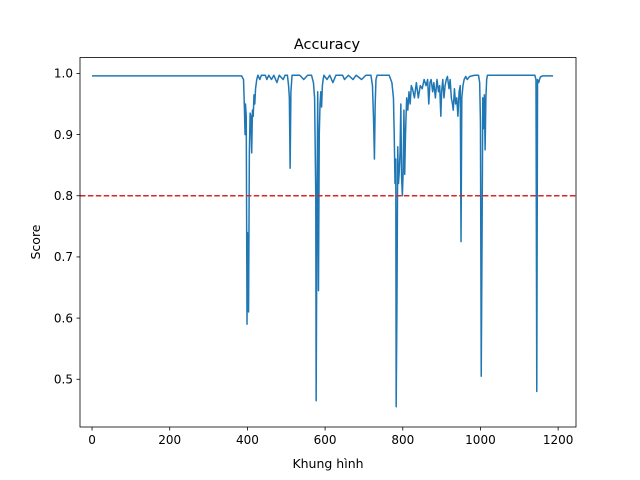 This screenshot has width=640, height=480. I want to click on y-tick-label: 0.6, so click(63, 318).